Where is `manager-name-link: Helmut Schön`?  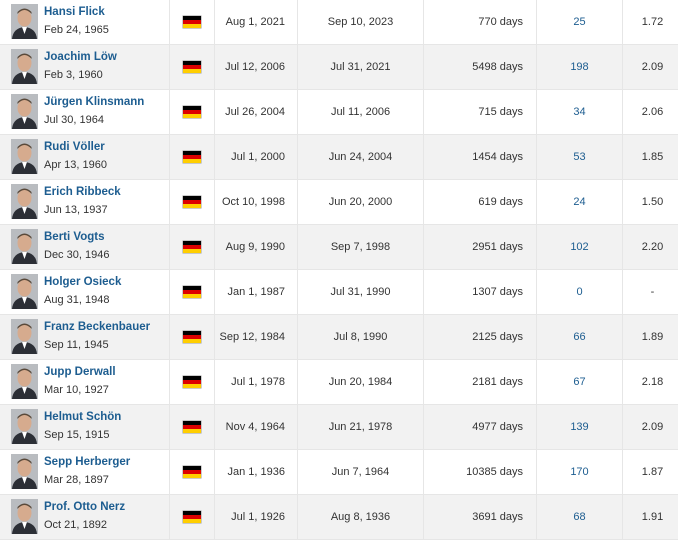
manager-name-link: Helmut Schön is located at coordinates (82, 417).